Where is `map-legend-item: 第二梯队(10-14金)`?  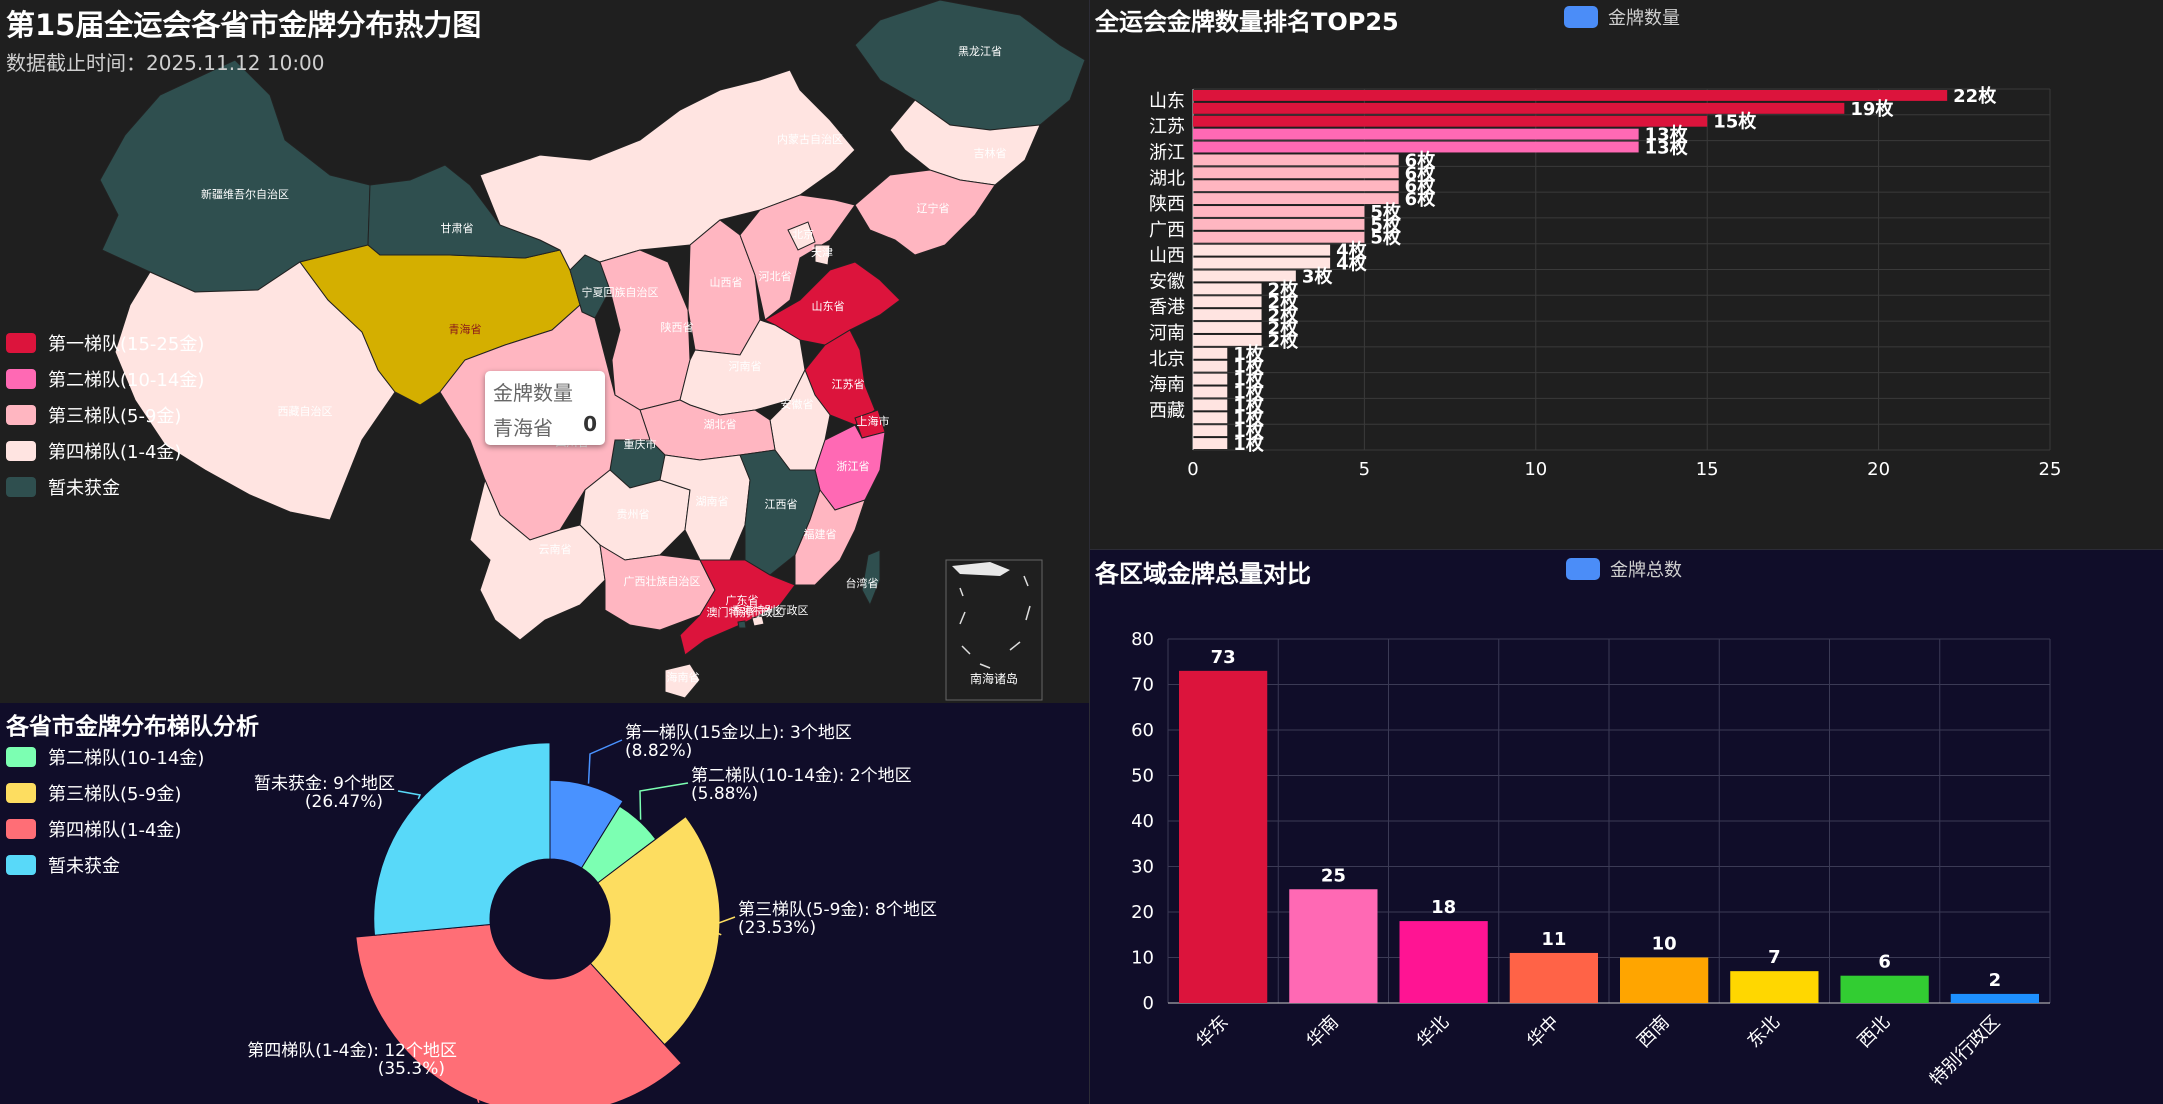 map-legend-item: 第二梯队(10-14金) is located at coordinates (105, 379).